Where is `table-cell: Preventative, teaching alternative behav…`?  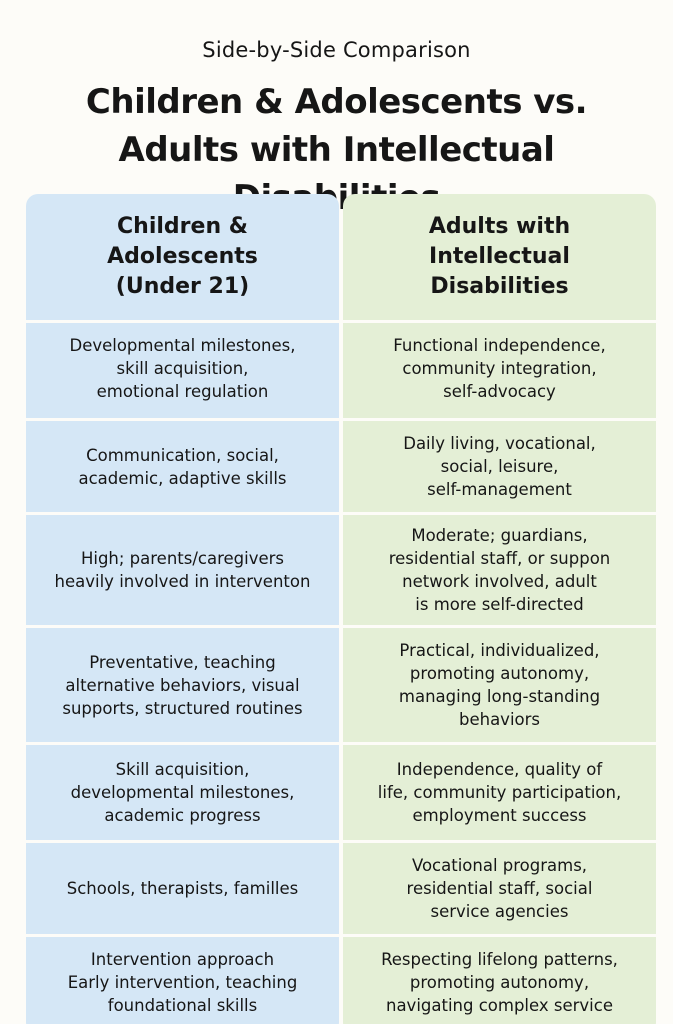 table-cell: Preventative, teaching alternative behav… is located at coordinates (182, 685).